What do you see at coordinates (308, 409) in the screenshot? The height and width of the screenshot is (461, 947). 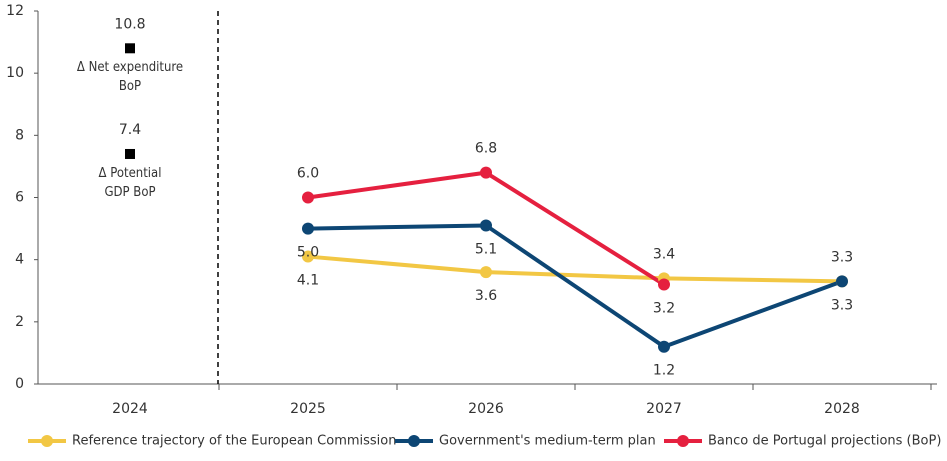 I see `x-tick-label: 2025` at bounding box center [308, 409].